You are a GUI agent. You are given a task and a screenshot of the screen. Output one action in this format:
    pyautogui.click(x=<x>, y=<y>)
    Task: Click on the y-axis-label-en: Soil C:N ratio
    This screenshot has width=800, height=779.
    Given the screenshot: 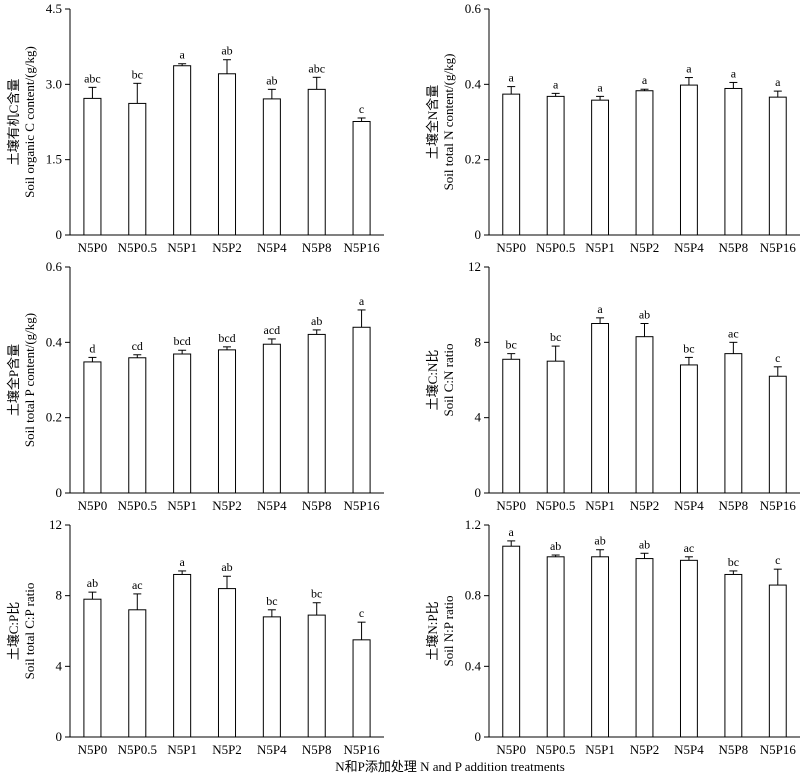 What is the action you would take?
    pyautogui.click(x=448, y=380)
    